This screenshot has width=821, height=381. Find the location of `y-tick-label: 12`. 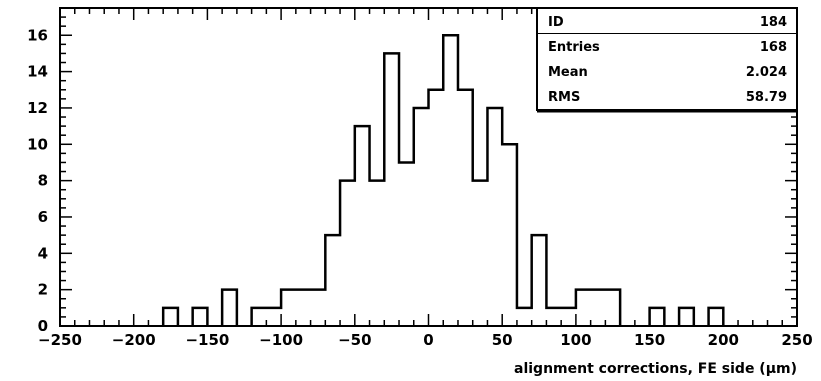

y-tick-label: 12 is located at coordinates (37, 108).